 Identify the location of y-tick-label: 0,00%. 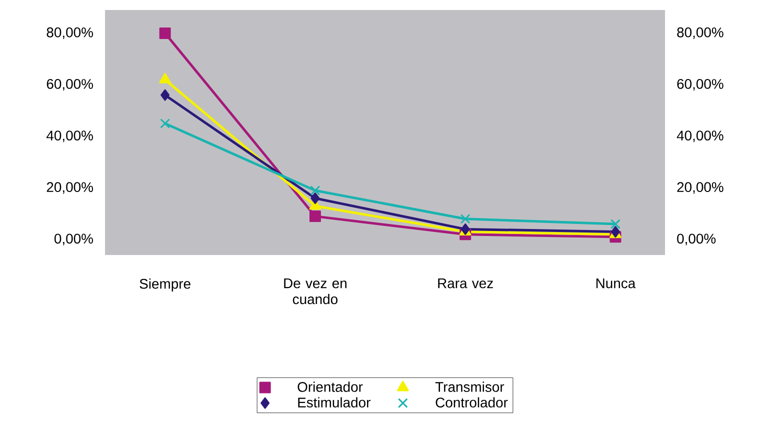
(73, 240).